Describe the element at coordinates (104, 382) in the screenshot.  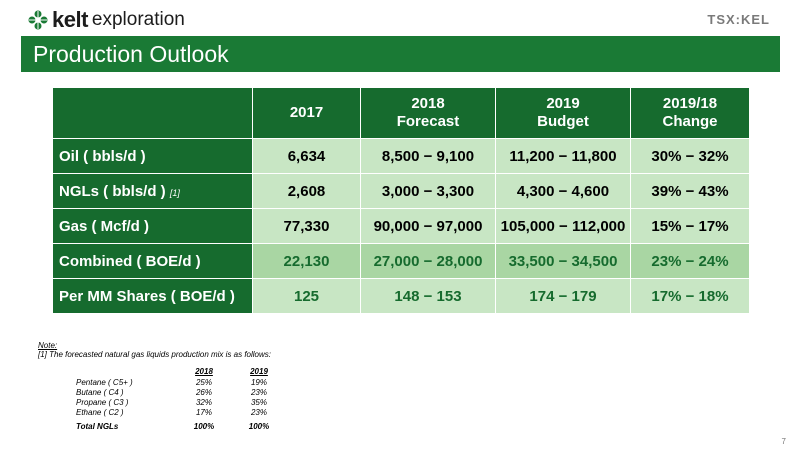
I see `mix-cell: Pentane ( C5+ )` at that location.